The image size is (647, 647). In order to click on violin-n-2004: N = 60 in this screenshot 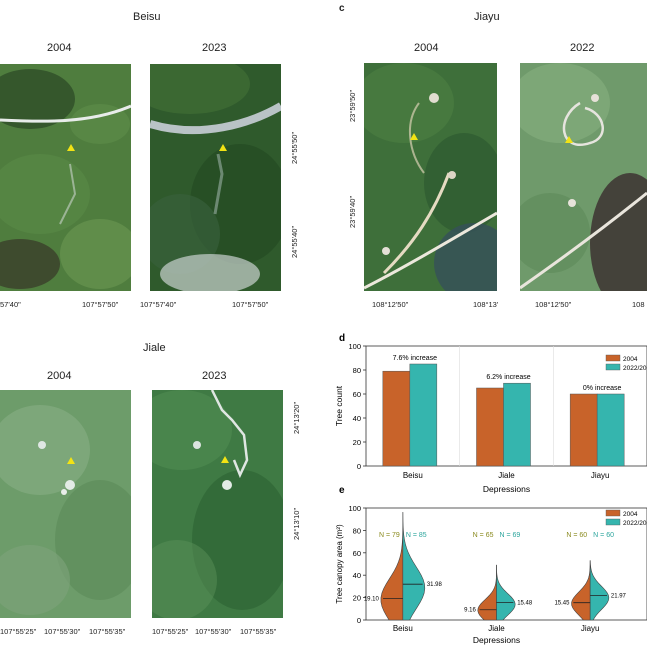, I will do `click(576, 535)`.